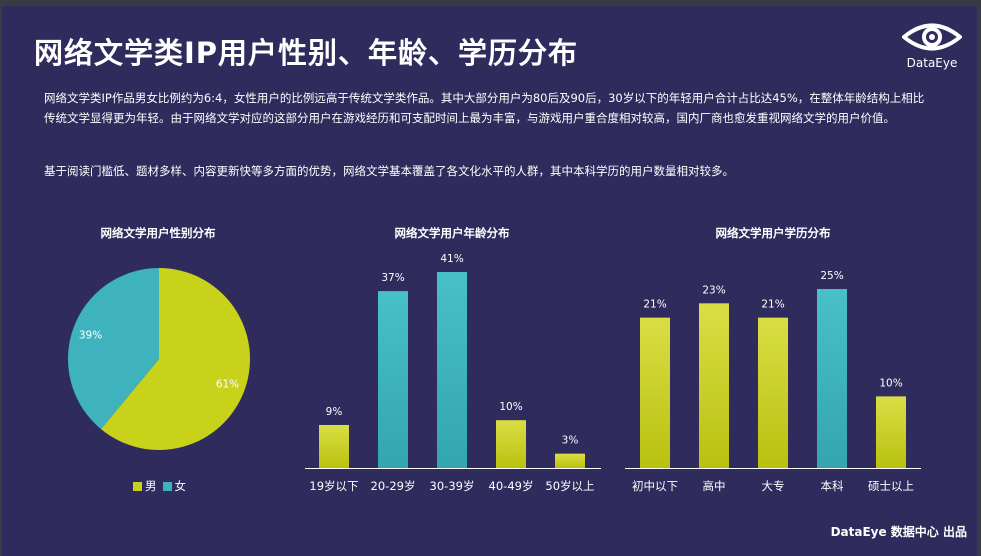  What do you see at coordinates (452, 486) in the screenshot?
I see `age-tick-label-2: 30-39岁` at bounding box center [452, 486].